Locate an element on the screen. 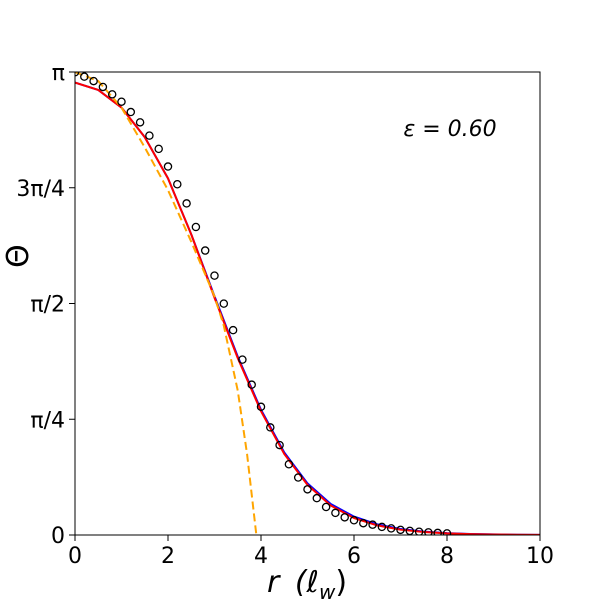 This screenshot has width=600, height=600. x-tick-label: 2 is located at coordinates (168, 556).